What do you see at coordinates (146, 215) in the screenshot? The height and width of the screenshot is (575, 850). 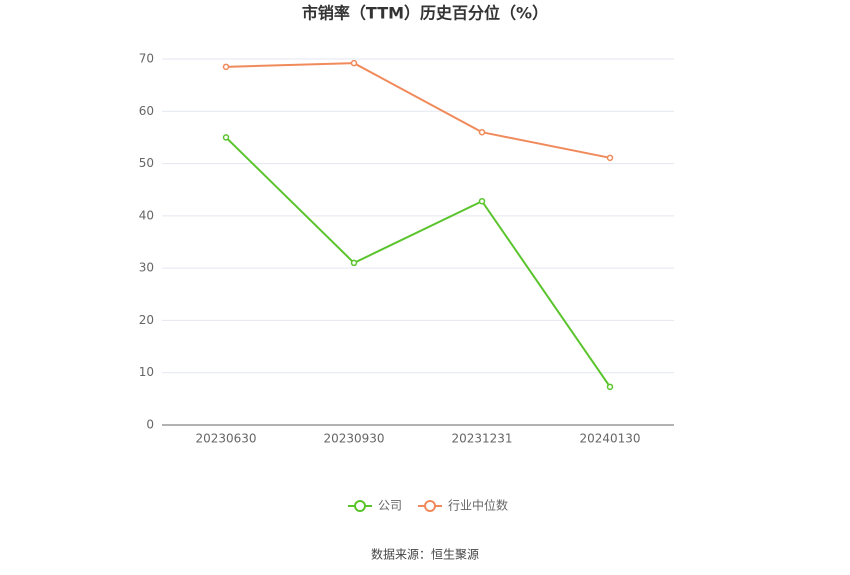 I see `y-tick-label: 40` at bounding box center [146, 215].